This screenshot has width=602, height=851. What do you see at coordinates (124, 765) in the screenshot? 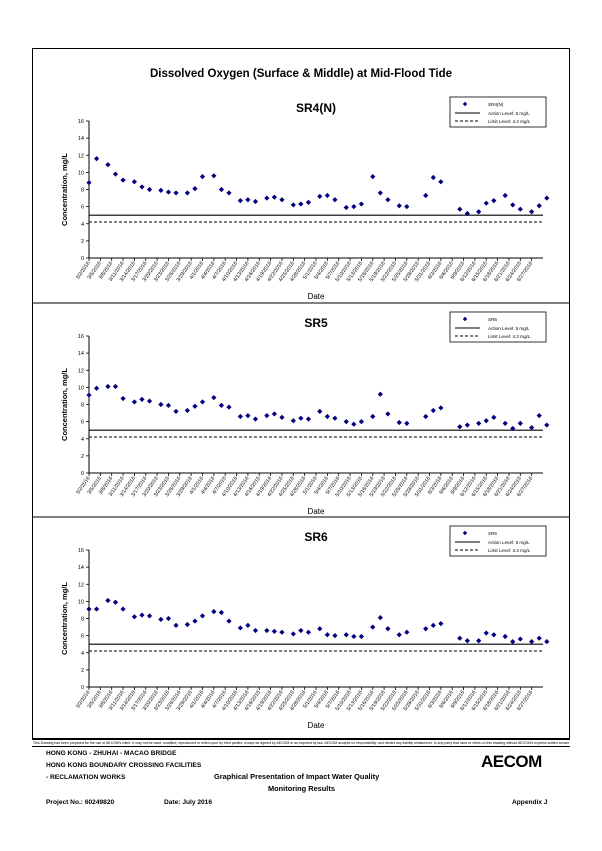
I see `footer-project-line2: HONG KONG BOUNDARY CROSSING FACILITIES` at bounding box center [124, 765].